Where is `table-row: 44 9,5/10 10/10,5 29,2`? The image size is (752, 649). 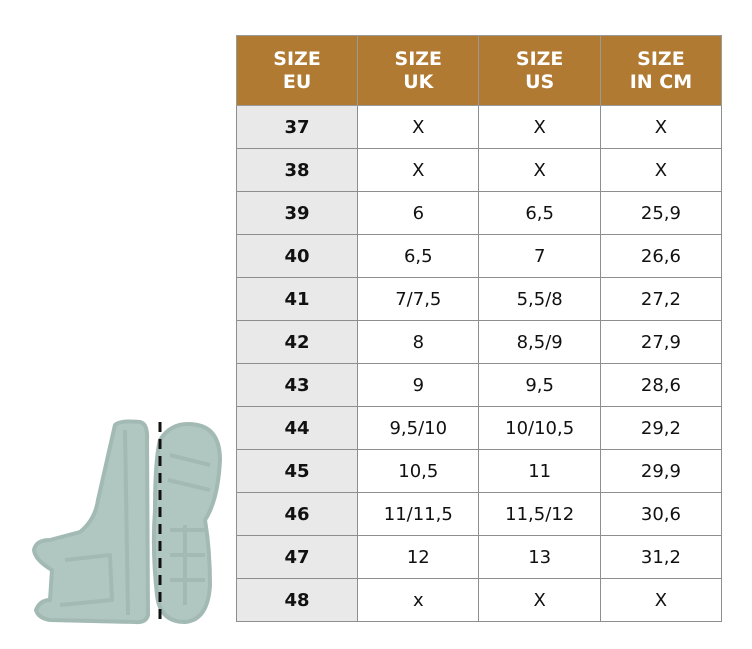
table-row: 44 9,5/10 10/10,5 29,2 is located at coordinates (479, 428).